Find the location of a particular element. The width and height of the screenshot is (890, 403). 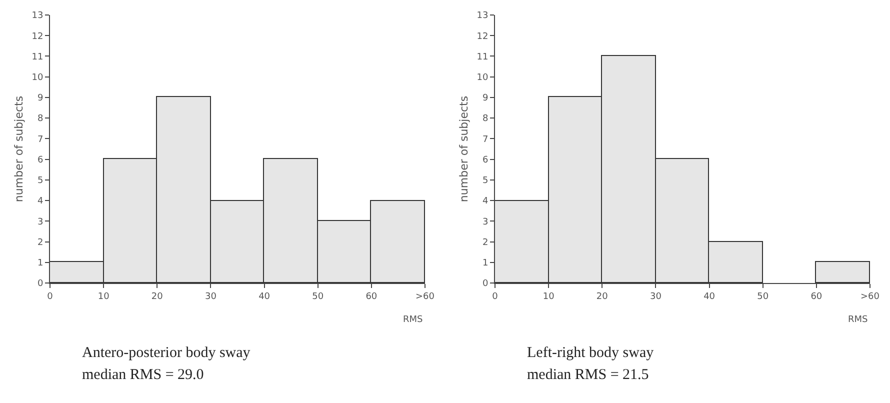

text: median RMS = 21.5 is located at coordinates (588, 375).